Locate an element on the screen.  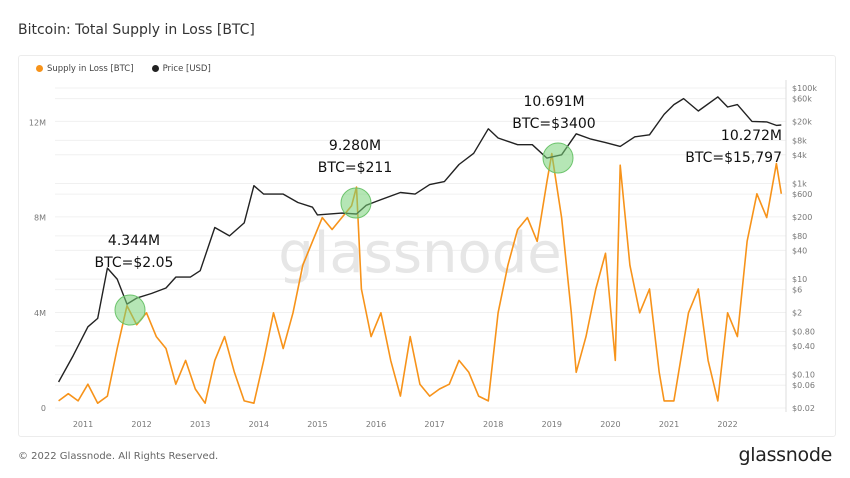
right-tick-label: $600 is located at coordinates (802, 194).